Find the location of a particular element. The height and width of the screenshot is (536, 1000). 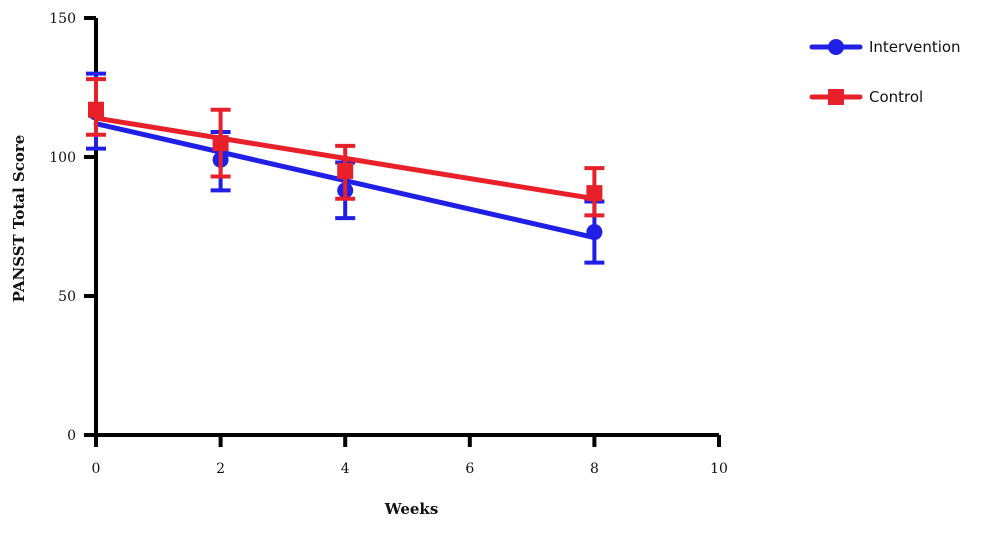

y-axis-title: PANSST Total Score is located at coordinates (19, 219).